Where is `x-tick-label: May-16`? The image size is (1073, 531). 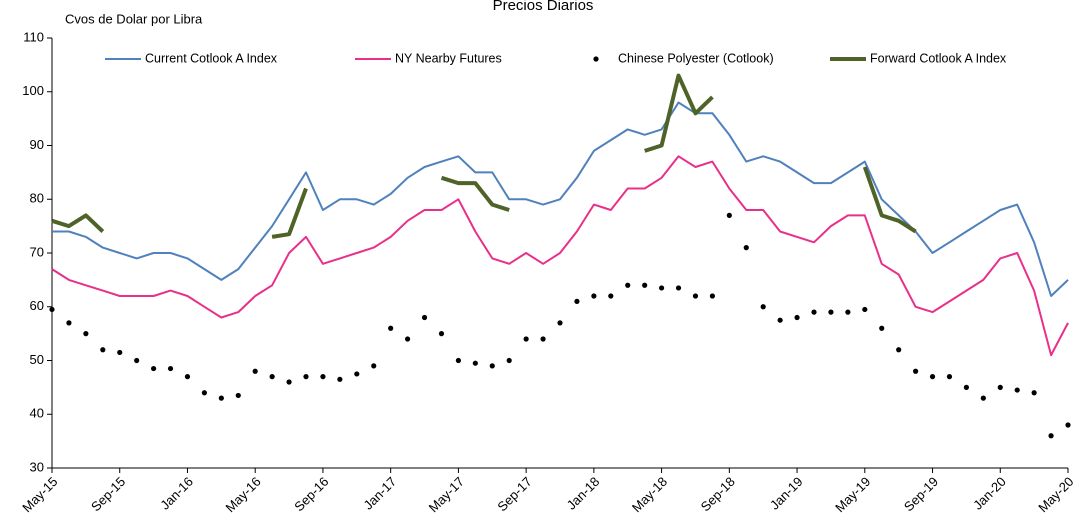
x-tick-label: May-16 is located at coordinates (242, 494).